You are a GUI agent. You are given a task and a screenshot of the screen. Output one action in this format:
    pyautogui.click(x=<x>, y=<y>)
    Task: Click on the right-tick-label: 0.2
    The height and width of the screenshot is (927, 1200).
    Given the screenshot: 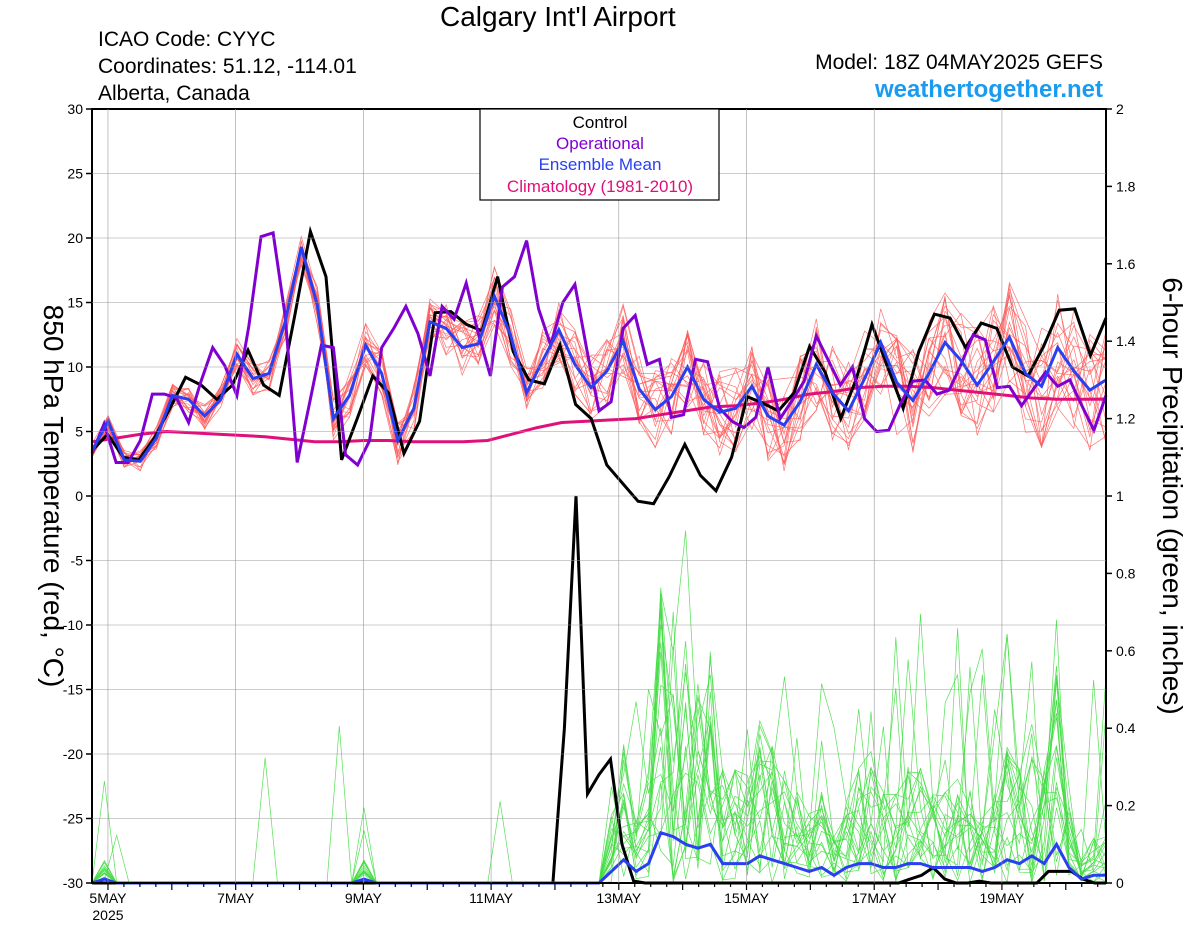 What is the action you would take?
    pyautogui.click(x=1126, y=806)
    